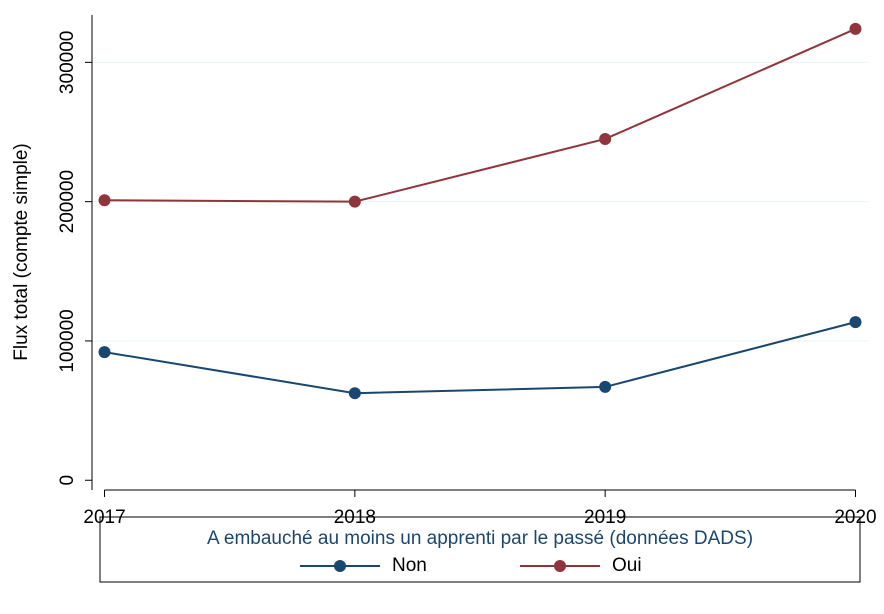 The width and height of the screenshot is (884, 614). What do you see at coordinates (480, 358) in the screenshot?
I see `series-line` at bounding box center [480, 358].